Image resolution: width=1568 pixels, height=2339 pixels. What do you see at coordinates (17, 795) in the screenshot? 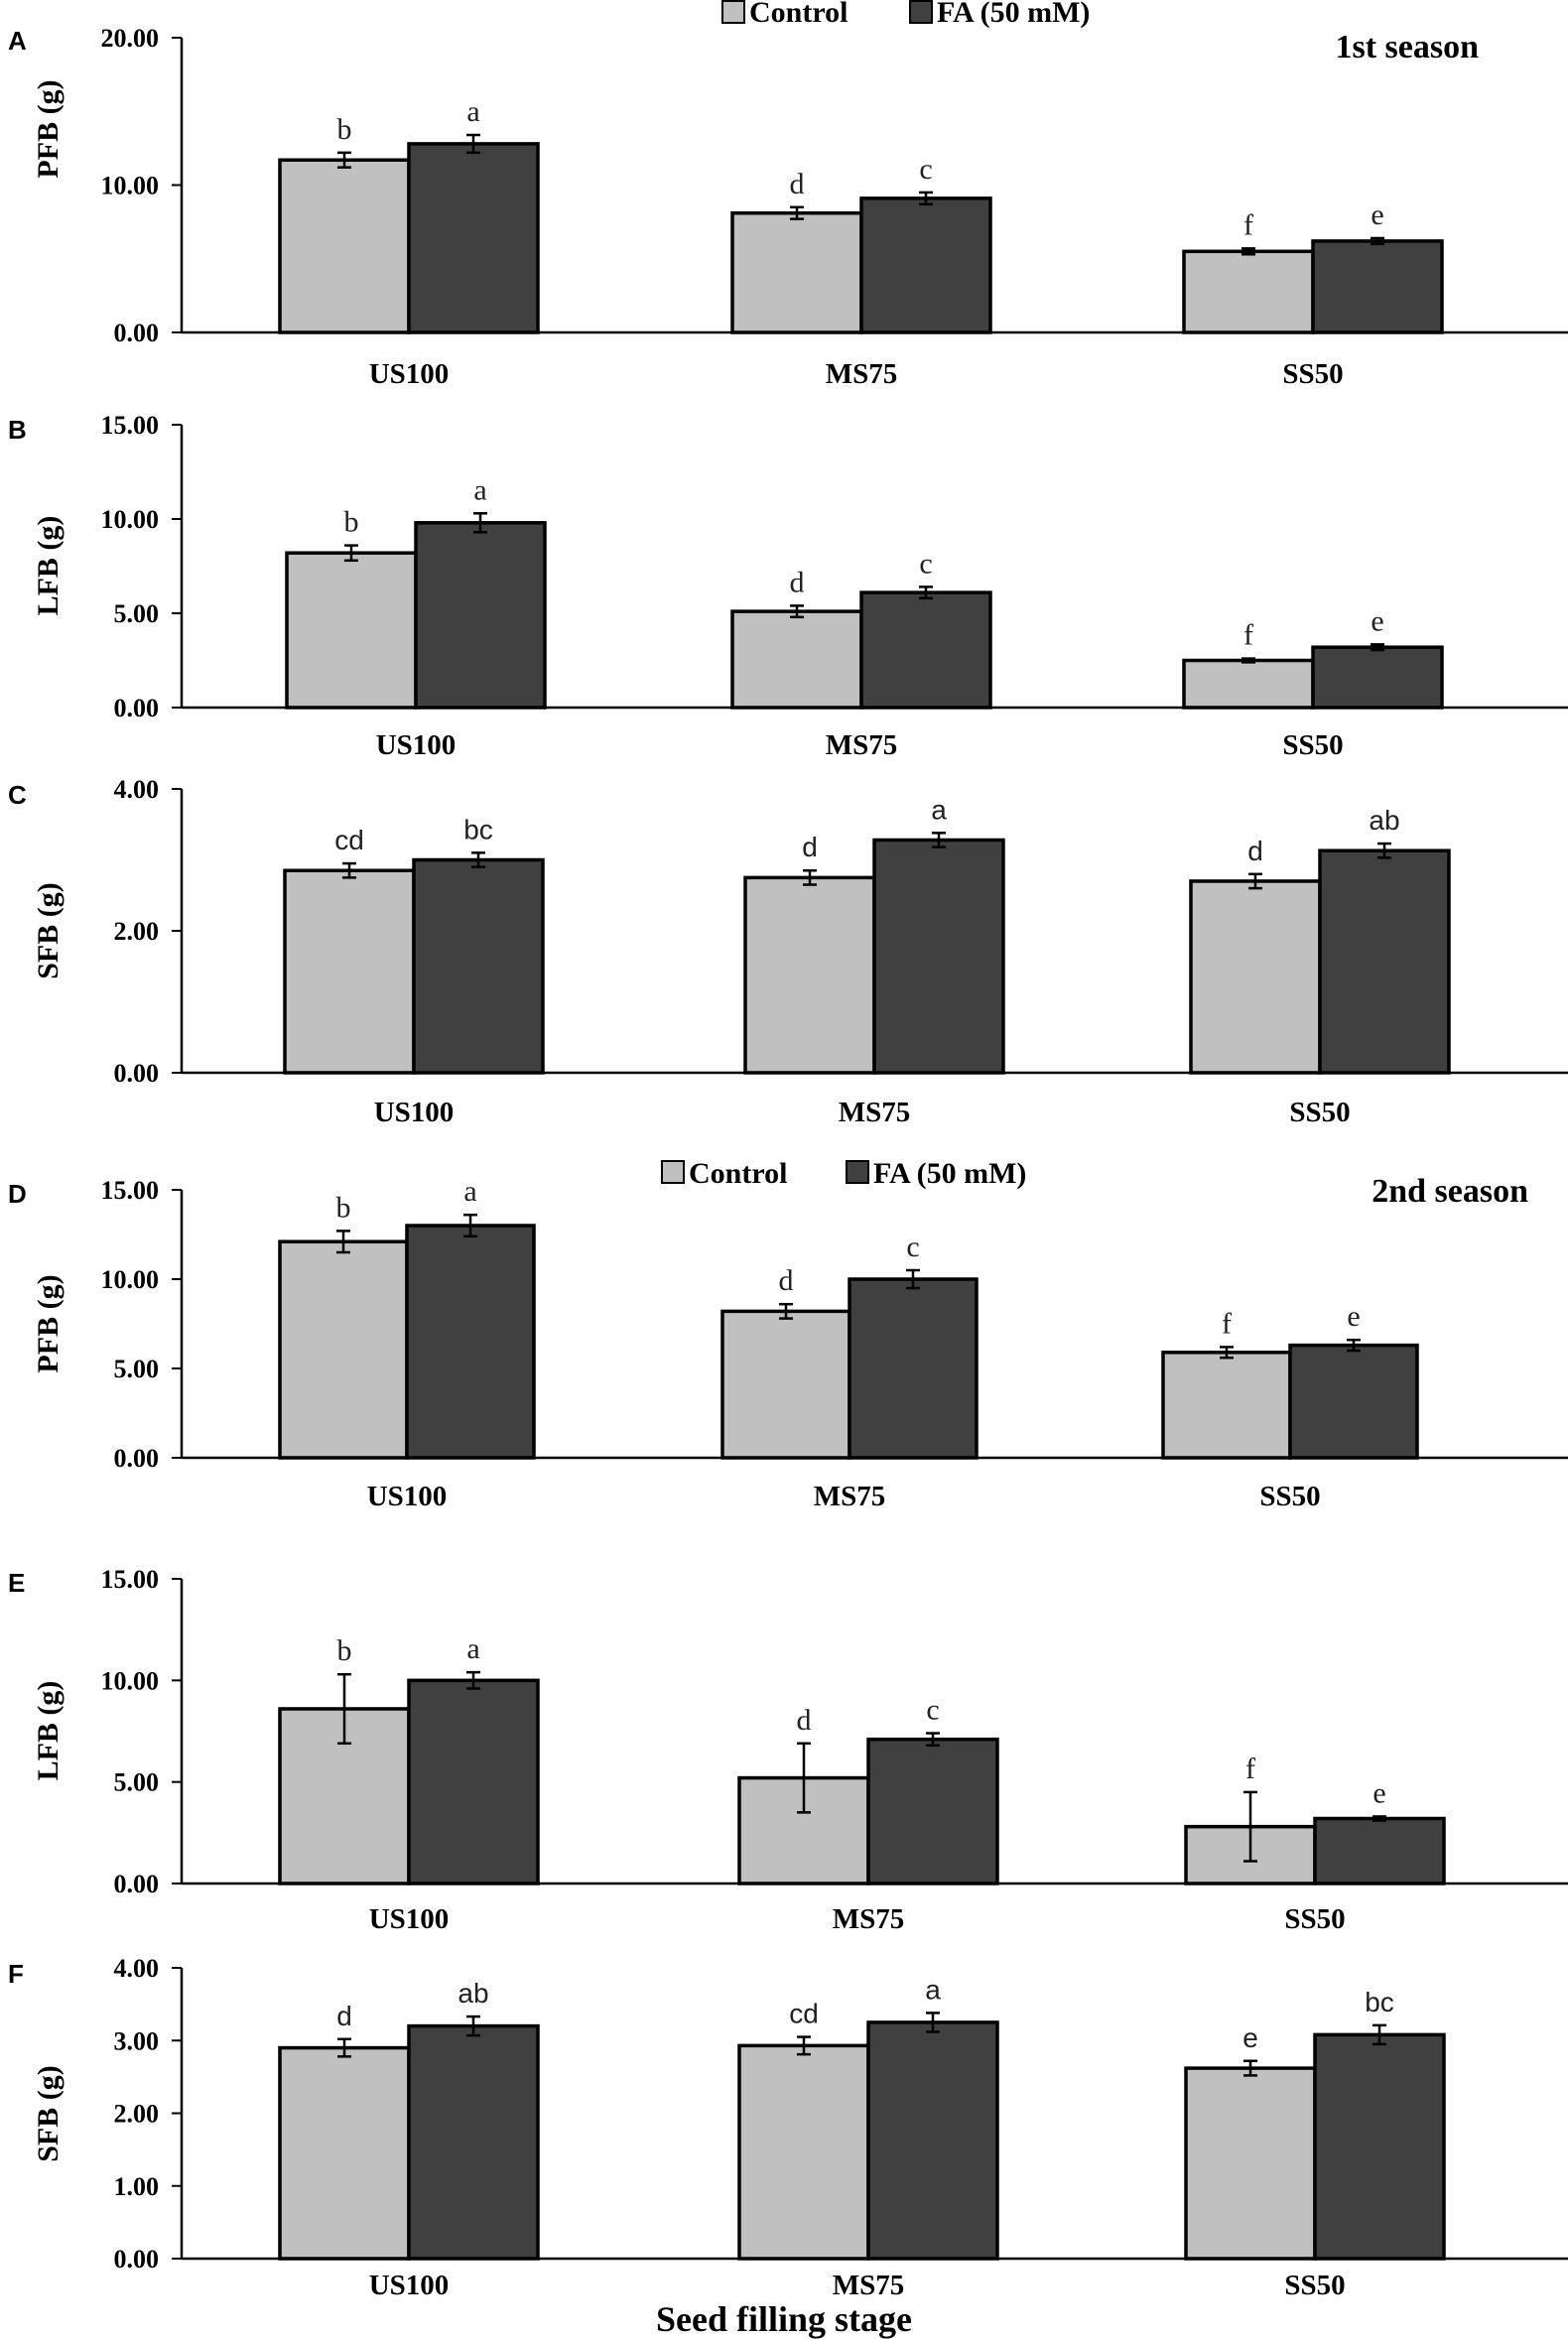
I see `panel-letter: C` at bounding box center [17, 795].